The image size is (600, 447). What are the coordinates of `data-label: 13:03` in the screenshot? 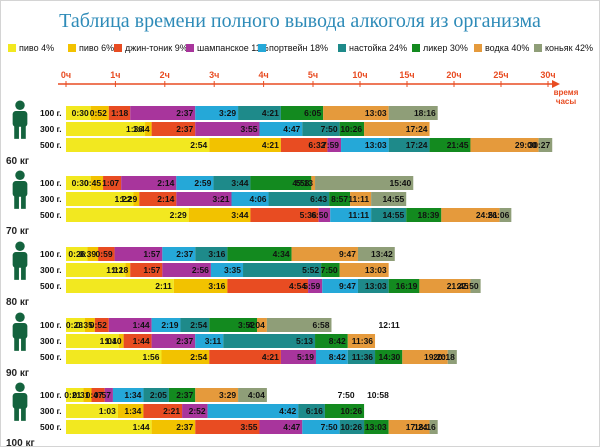 It's located at (376, 286).